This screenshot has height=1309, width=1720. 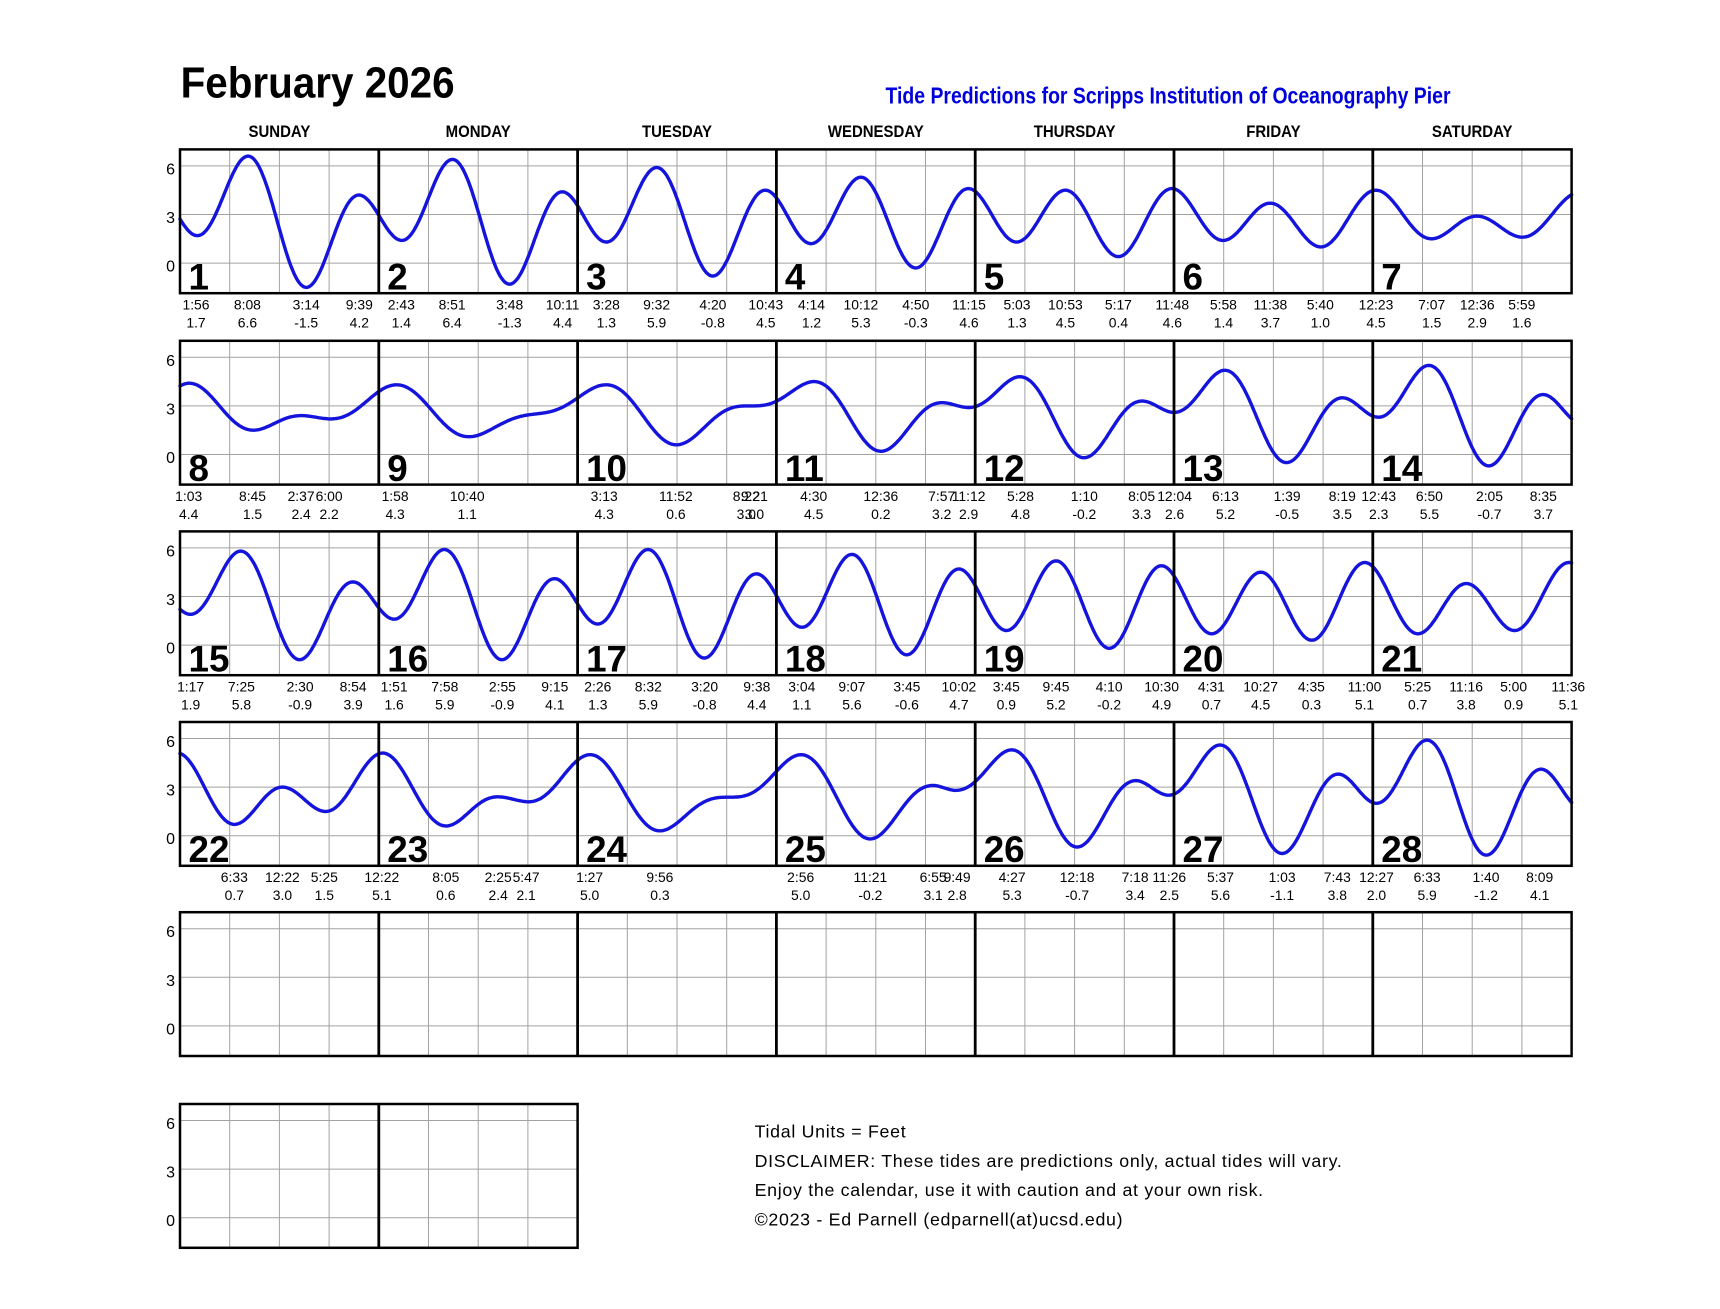 What do you see at coordinates (1321, 322) in the screenshot?
I see `svg-text: 1.0` at bounding box center [1321, 322].